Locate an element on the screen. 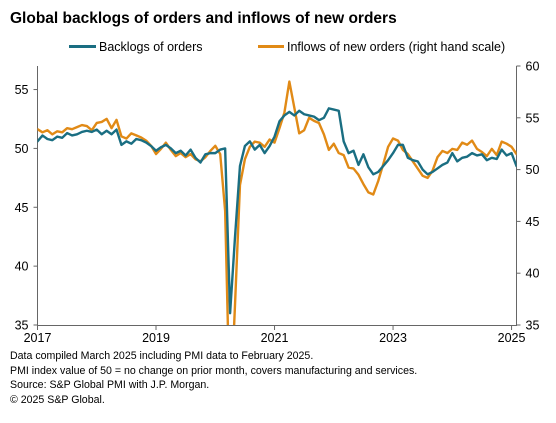 The height and width of the screenshot is (423, 556). legend-label-backlogs: Backlogs of orders is located at coordinates (151, 47).